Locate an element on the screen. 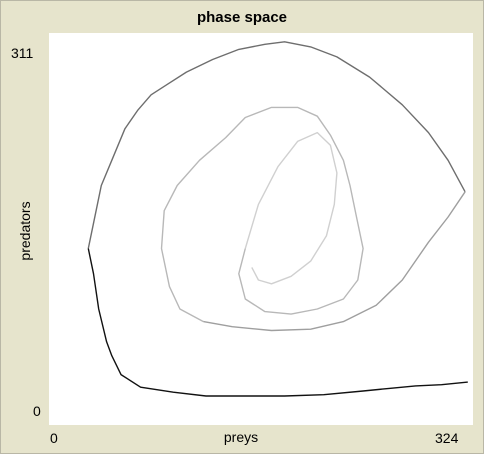 The image size is (486, 456). y-axis-min-label: 0 is located at coordinates (37, 411).